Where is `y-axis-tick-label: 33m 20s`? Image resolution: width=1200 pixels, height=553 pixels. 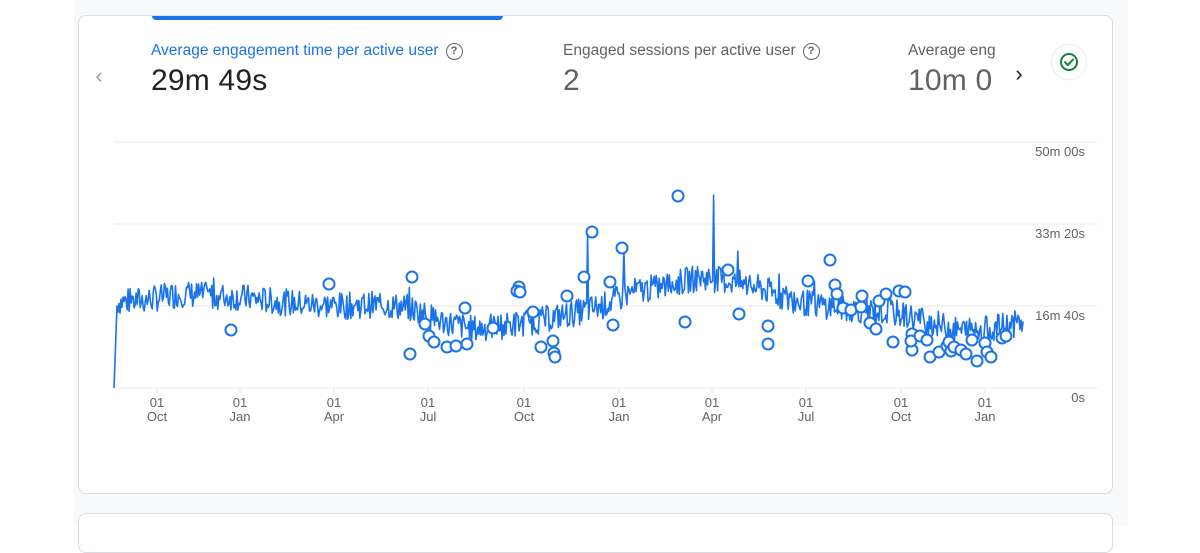 y-axis-tick-label: 33m 20s is located at coordinates (1060, 233).